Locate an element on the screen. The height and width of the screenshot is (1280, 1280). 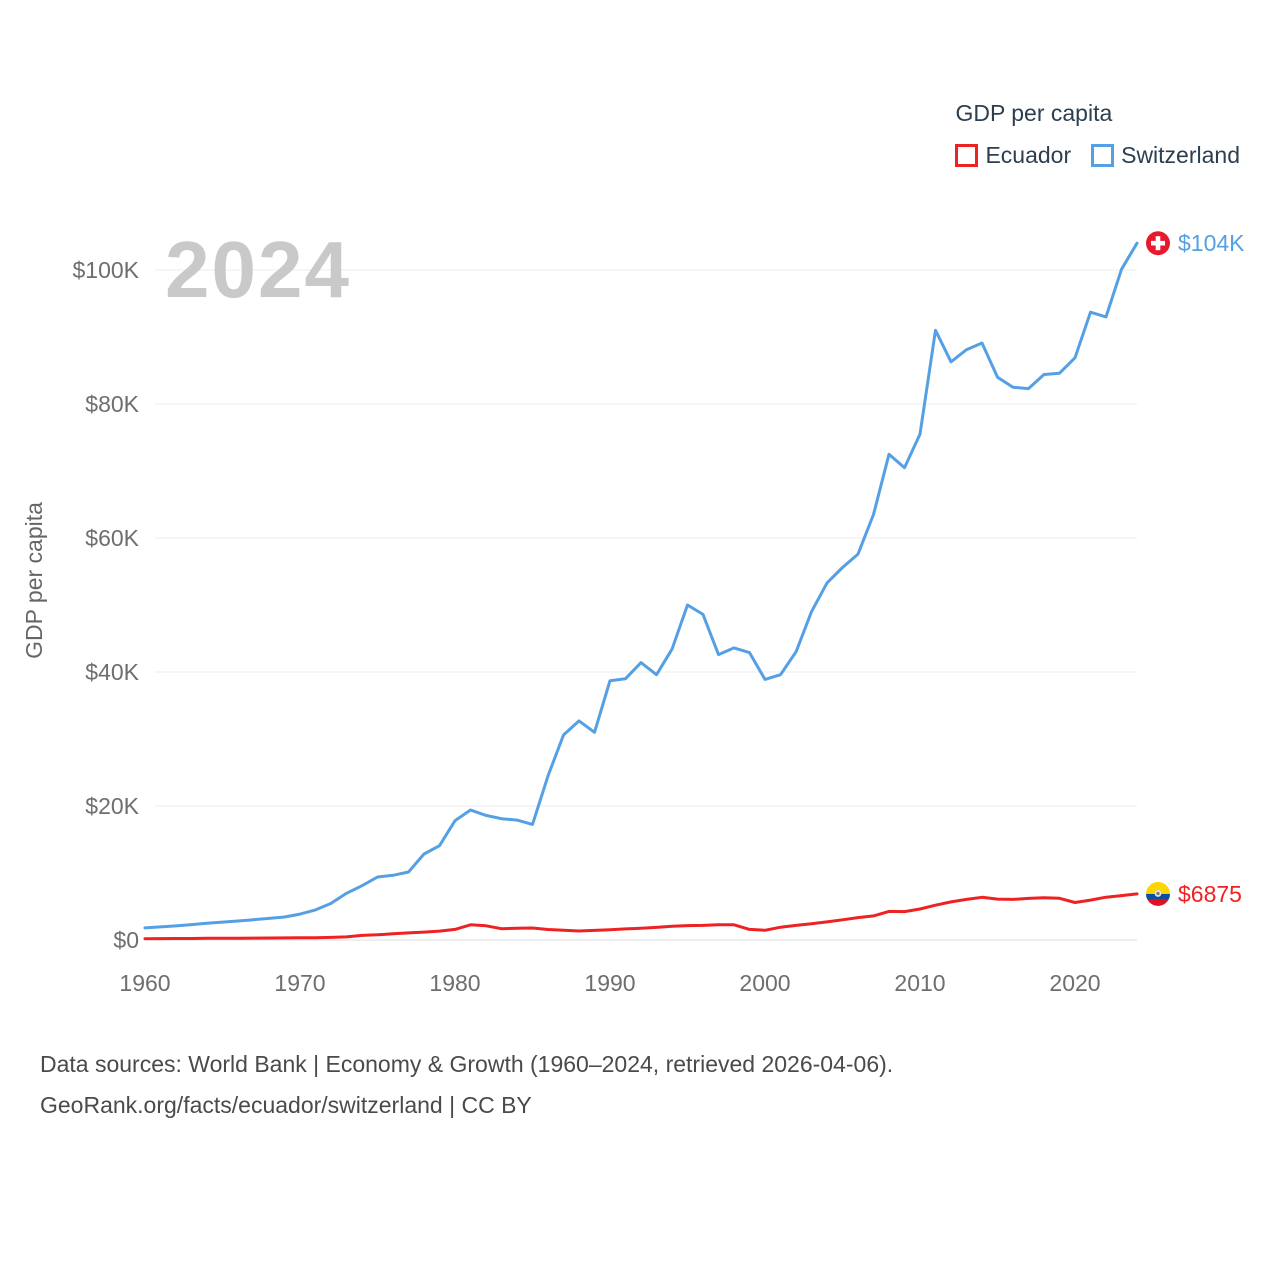
ecuador-flag-icon is located at coordinates (1158, 893).